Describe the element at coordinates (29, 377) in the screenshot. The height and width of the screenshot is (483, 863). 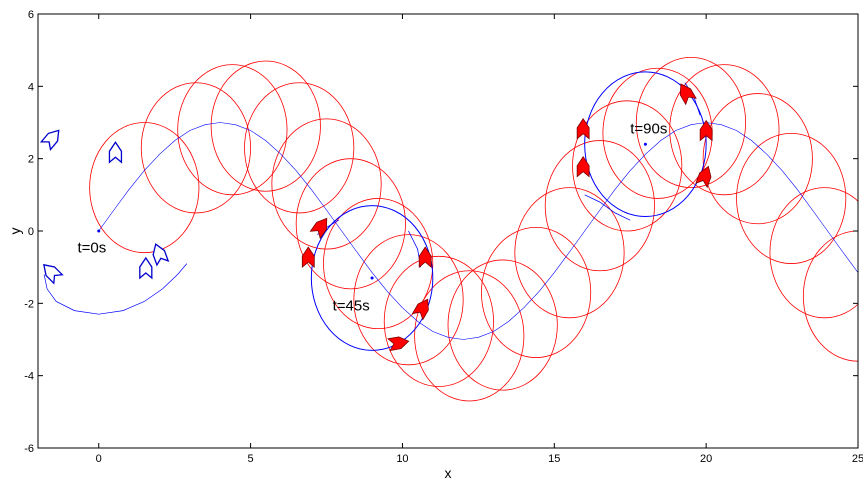
I see `y-tick-label-neg4: -4` at that location.